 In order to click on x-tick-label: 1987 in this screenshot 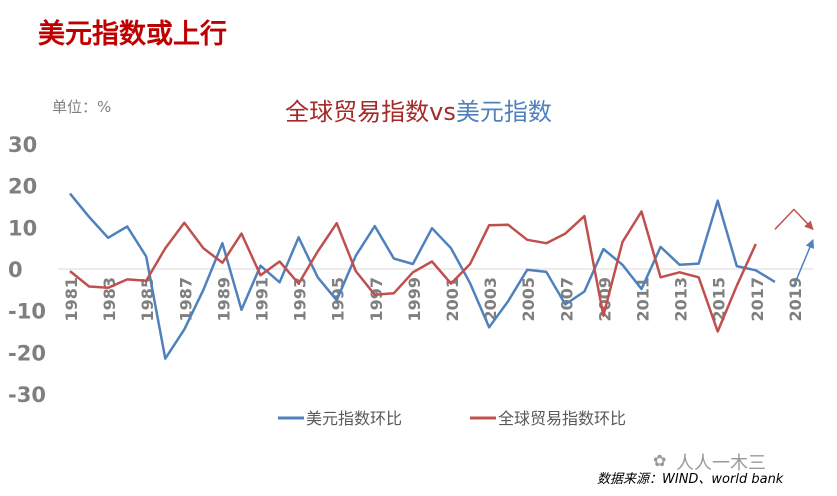, I will do `click(185, 299)`.